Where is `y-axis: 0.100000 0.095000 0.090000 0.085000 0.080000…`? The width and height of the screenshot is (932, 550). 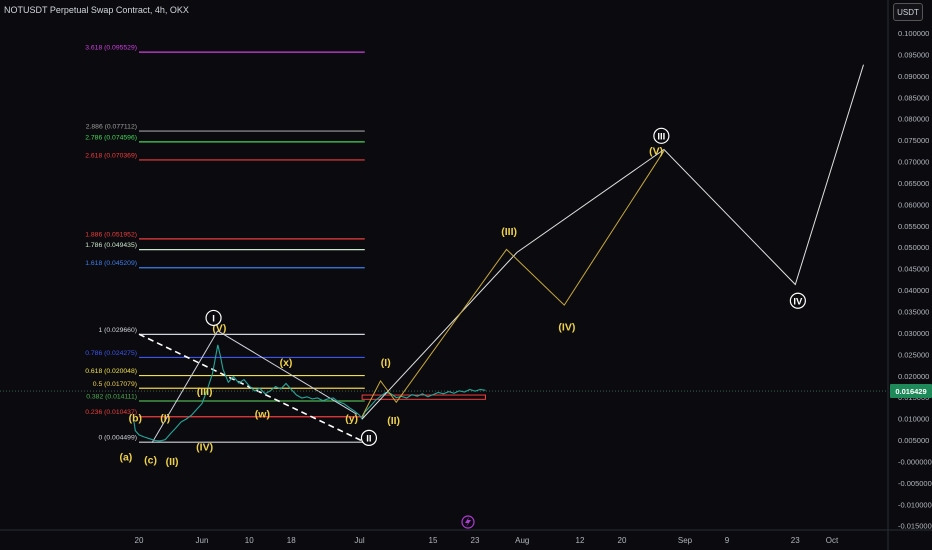
y-axis: 0.100000 0.095000 0.090000 0.085000 0.080000… is located at coordinates (911, 280).